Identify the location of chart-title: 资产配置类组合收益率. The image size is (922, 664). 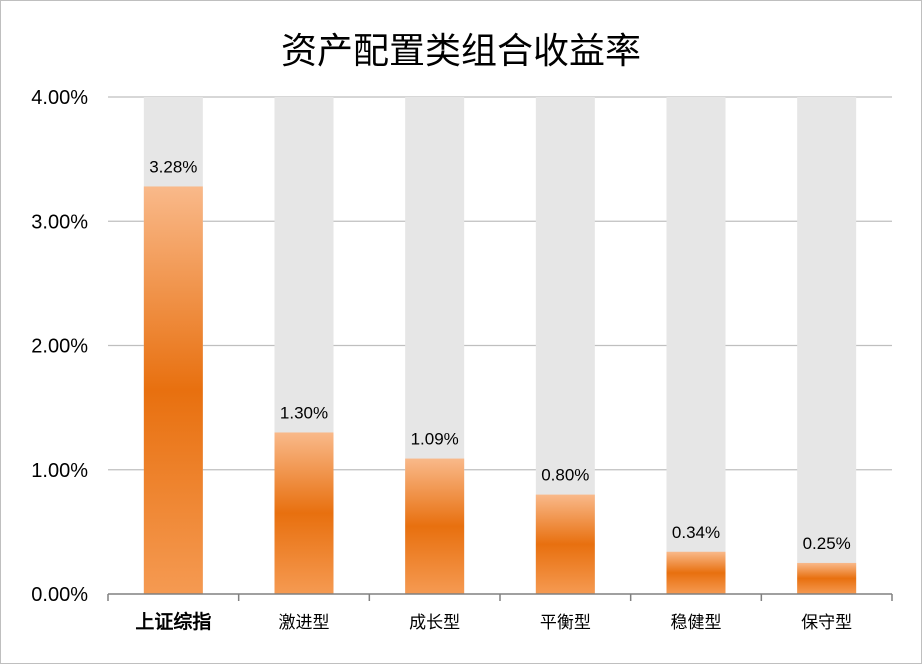
(461, 51).